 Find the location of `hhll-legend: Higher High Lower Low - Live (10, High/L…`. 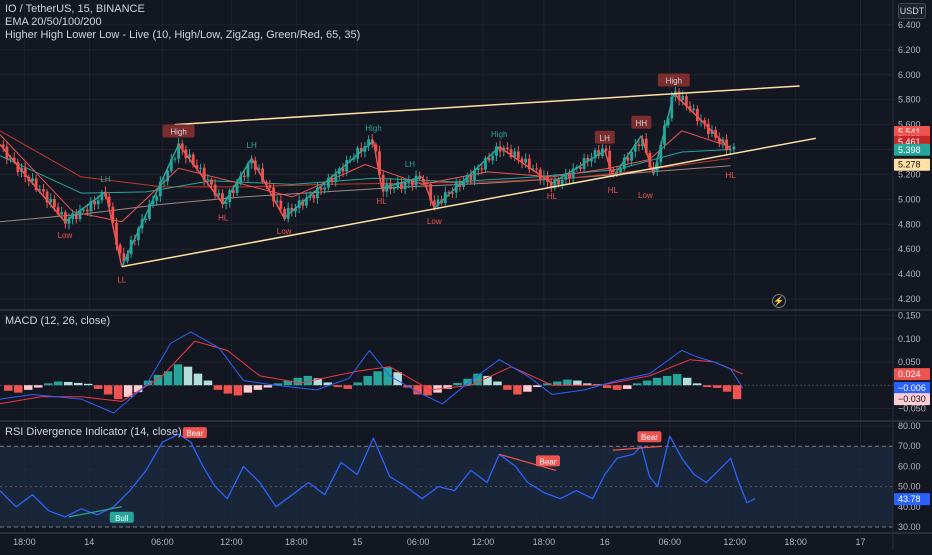

hhll-legend: Higher High Lower Low - Live (10, High/L… is located at coordinates (182, 35).